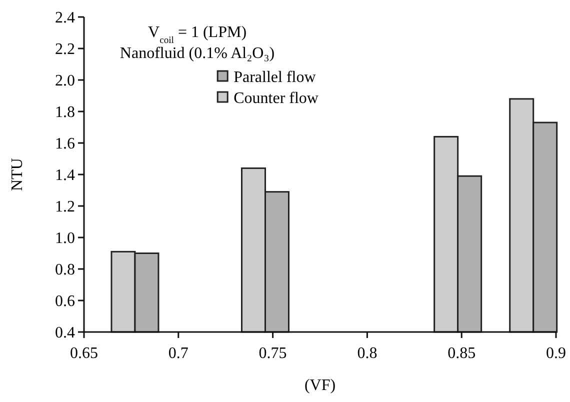 The width and height of the screenshot is (570, 402). What do you see at coordinates (462, 353) in the screenshot?
I see `x-tick-label: 0.85` at bounding box center [462, 353].